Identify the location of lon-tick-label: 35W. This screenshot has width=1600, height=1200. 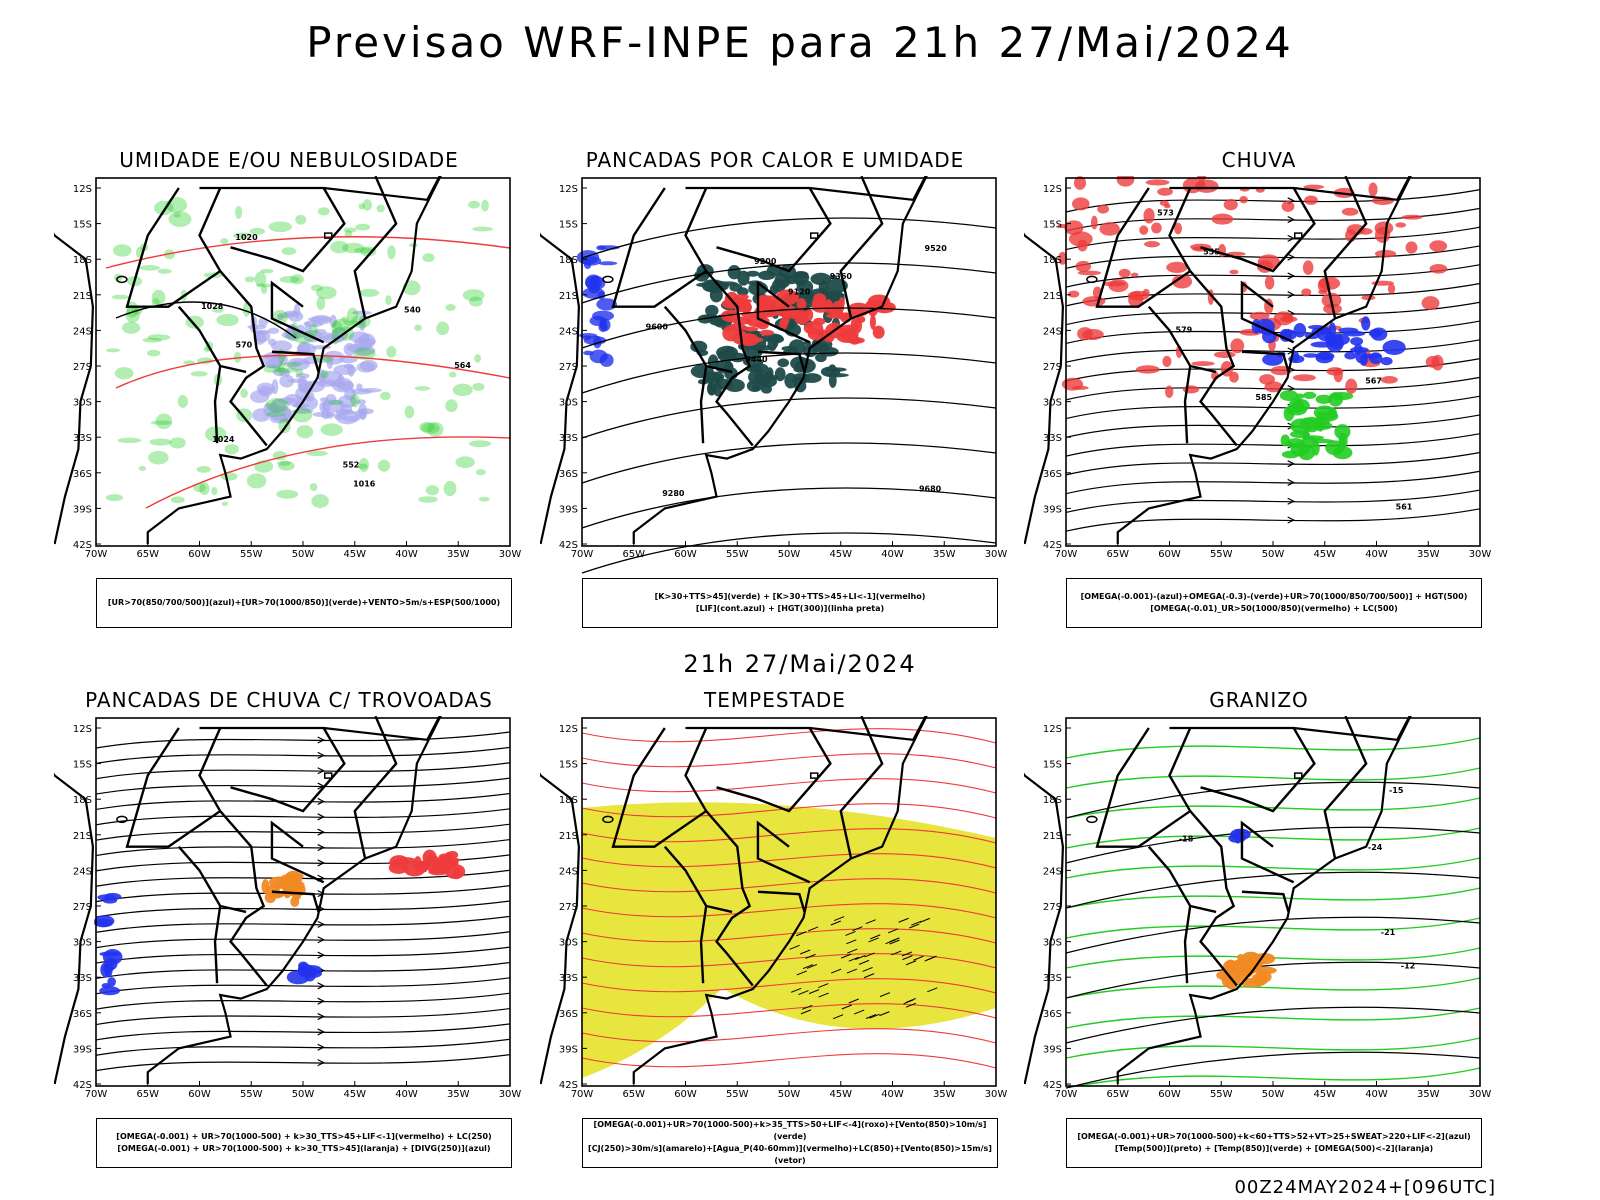
(944, 554).